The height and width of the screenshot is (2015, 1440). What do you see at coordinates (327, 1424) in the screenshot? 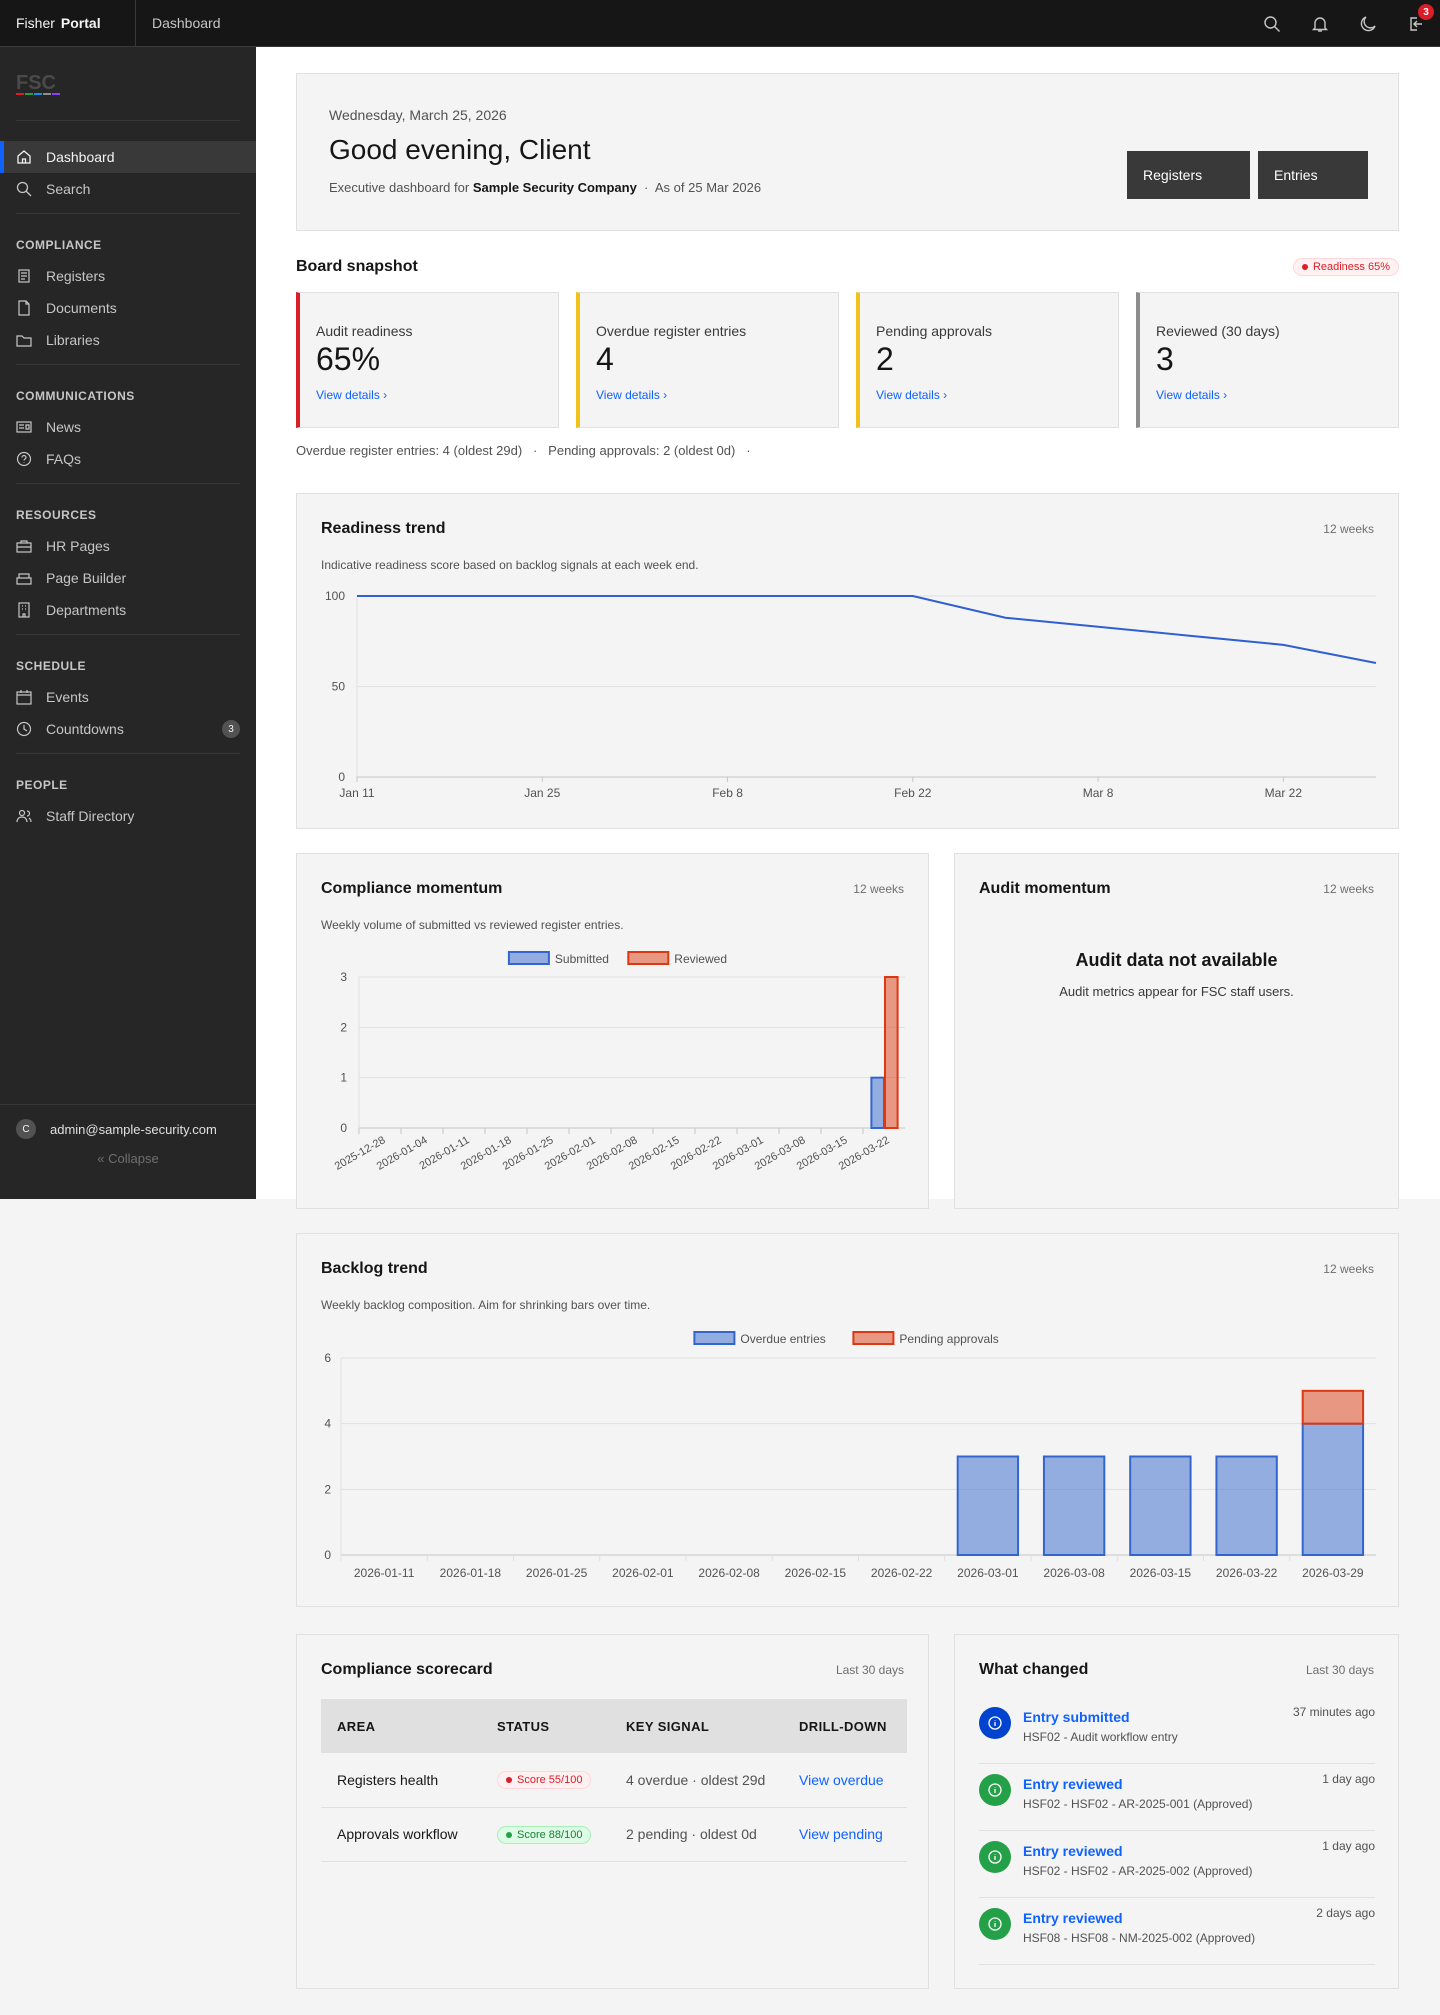
I see `y-tick-label: 4` at bounding box center [327, 1424].